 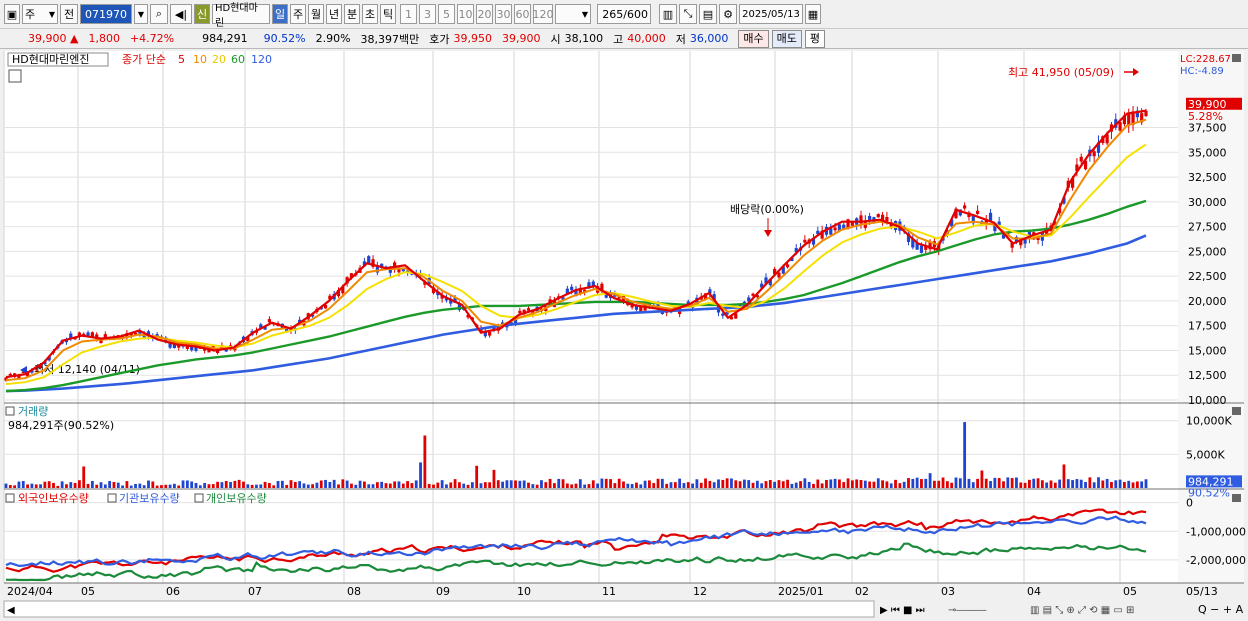 What do you see at coordinates (280, 14) in the screenshot?
I see `period-button: 일` at bounding box center [280, 14].